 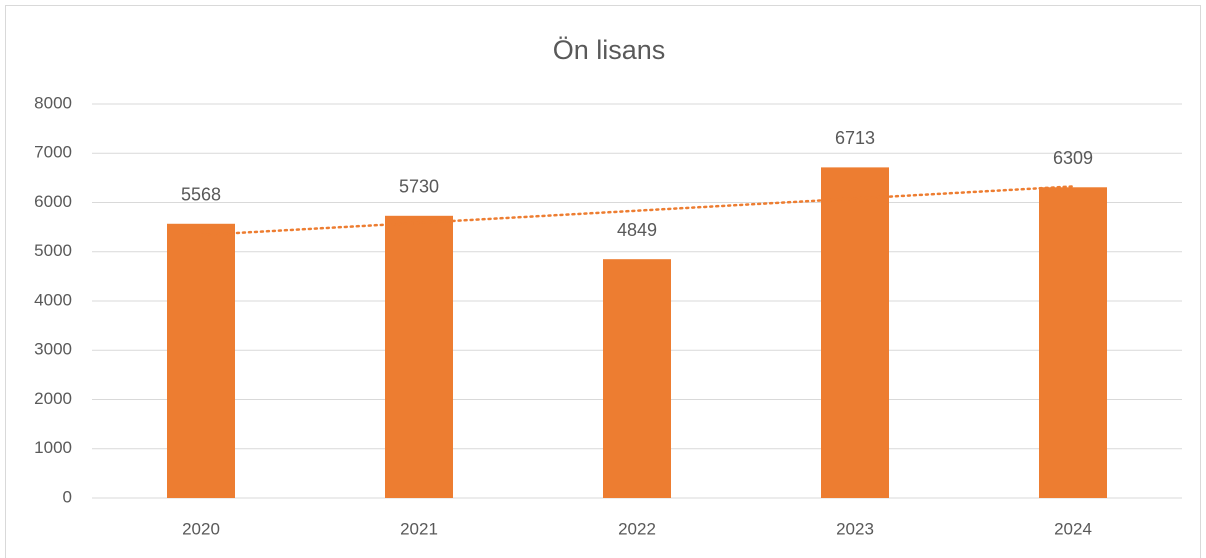 What do you see at coordinates (1073, 528) in the screenshot?
I see `x-tick-label: 2024` at bounding box center [1073, 528].